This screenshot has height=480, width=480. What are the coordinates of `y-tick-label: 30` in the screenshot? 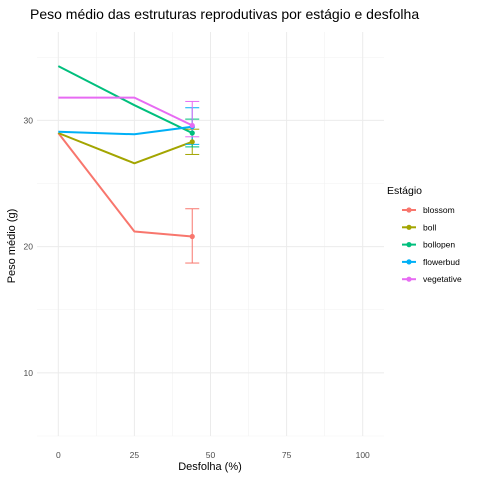 It's located at (29, 120).